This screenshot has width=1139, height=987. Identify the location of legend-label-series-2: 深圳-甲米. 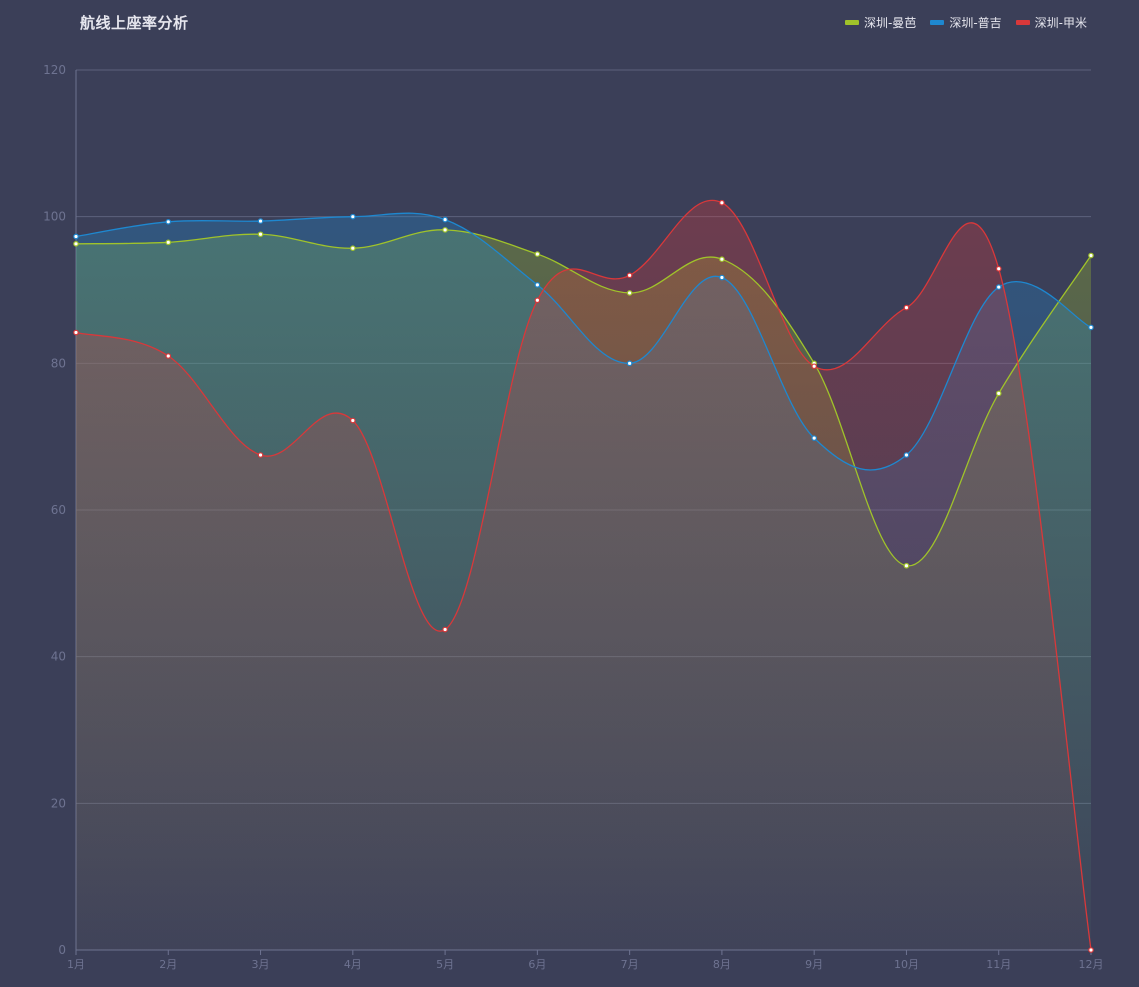
(1060, 23).